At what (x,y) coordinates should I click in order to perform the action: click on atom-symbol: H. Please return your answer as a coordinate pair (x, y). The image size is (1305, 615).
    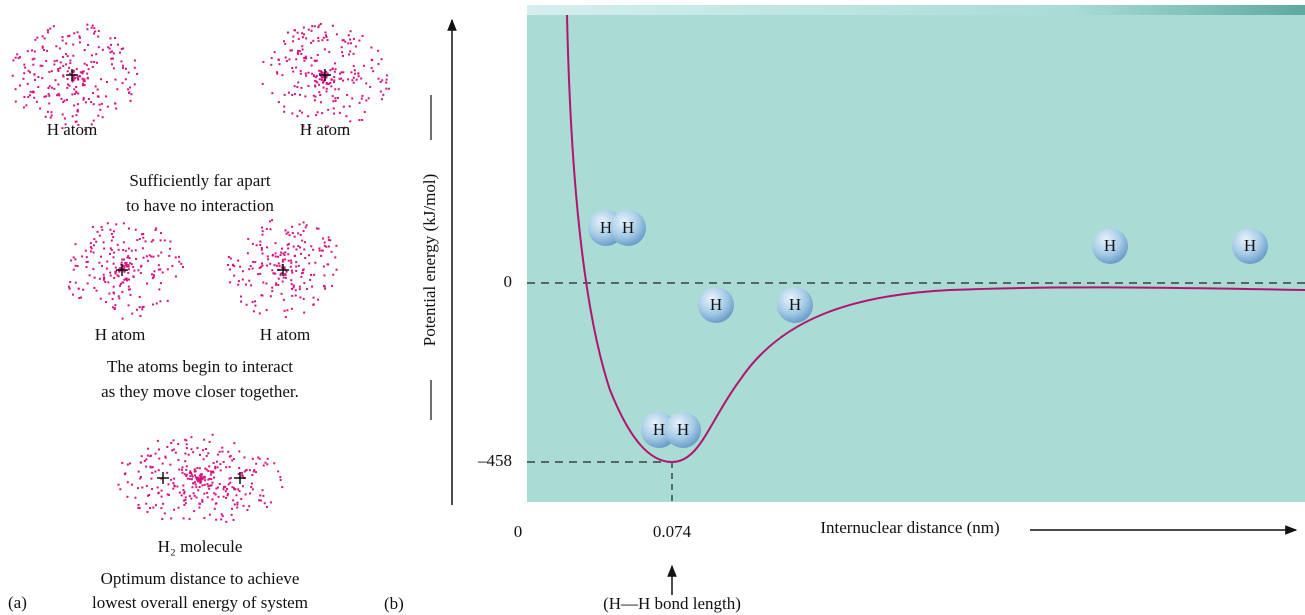
    Looking at the image, I should click on (628, 227).